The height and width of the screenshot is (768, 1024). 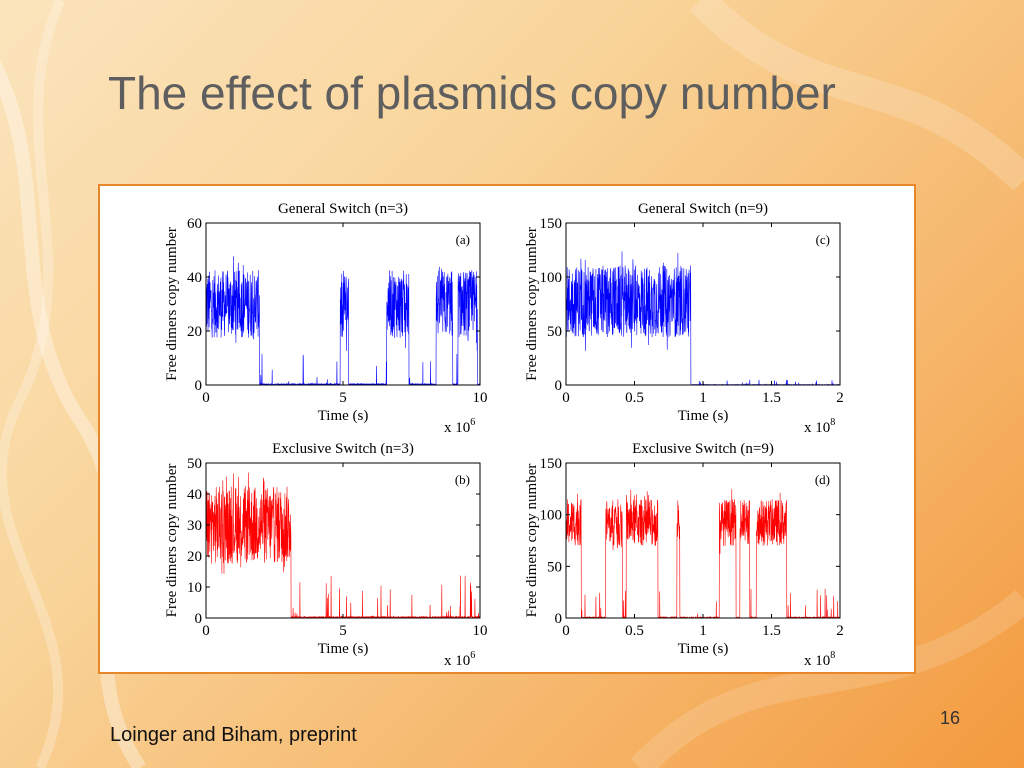 What do you see at coordinates (206, 631) in the screenshot?
I see `x-tick-label-b: 0` at bounding box center [206, 631].